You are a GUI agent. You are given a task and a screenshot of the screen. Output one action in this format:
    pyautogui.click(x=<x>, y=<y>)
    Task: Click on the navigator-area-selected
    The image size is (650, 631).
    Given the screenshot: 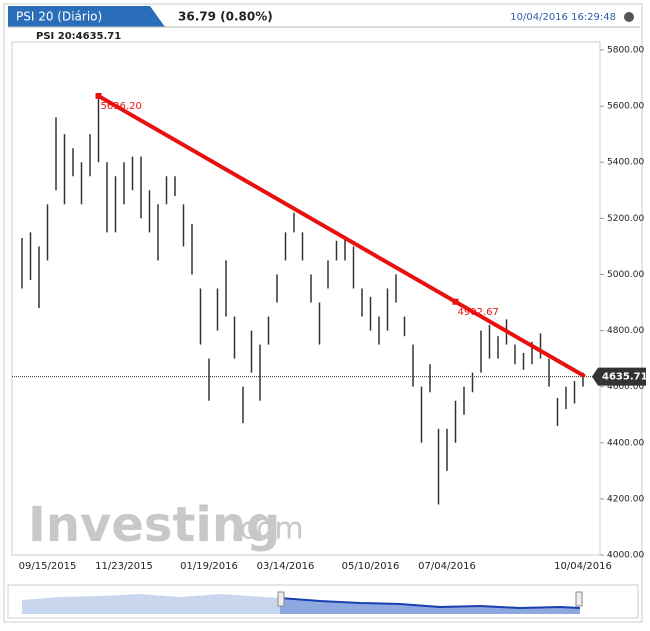 What is the action you would take?
    pyautogui.click(x=430, y=606)
    